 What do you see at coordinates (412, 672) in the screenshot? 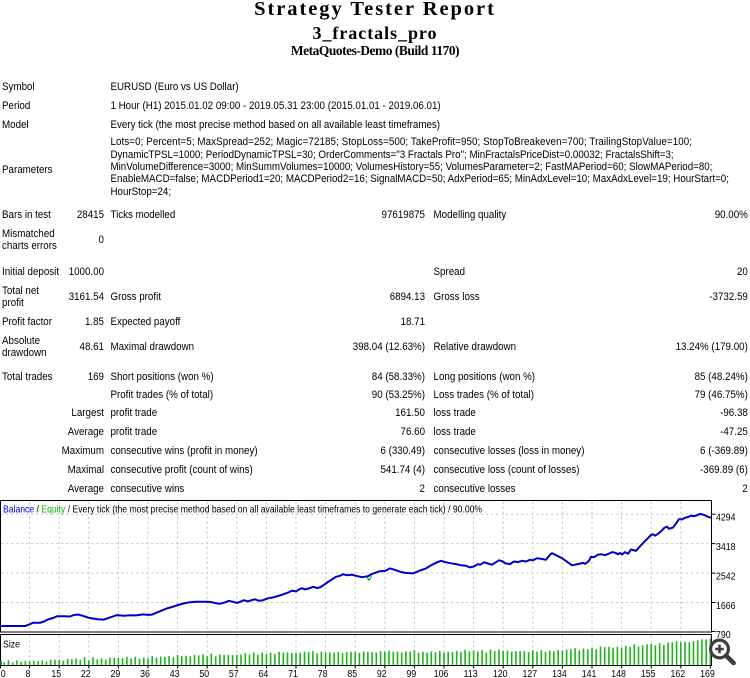
I see `svg-text: 99` at bounding box center [412, 672].